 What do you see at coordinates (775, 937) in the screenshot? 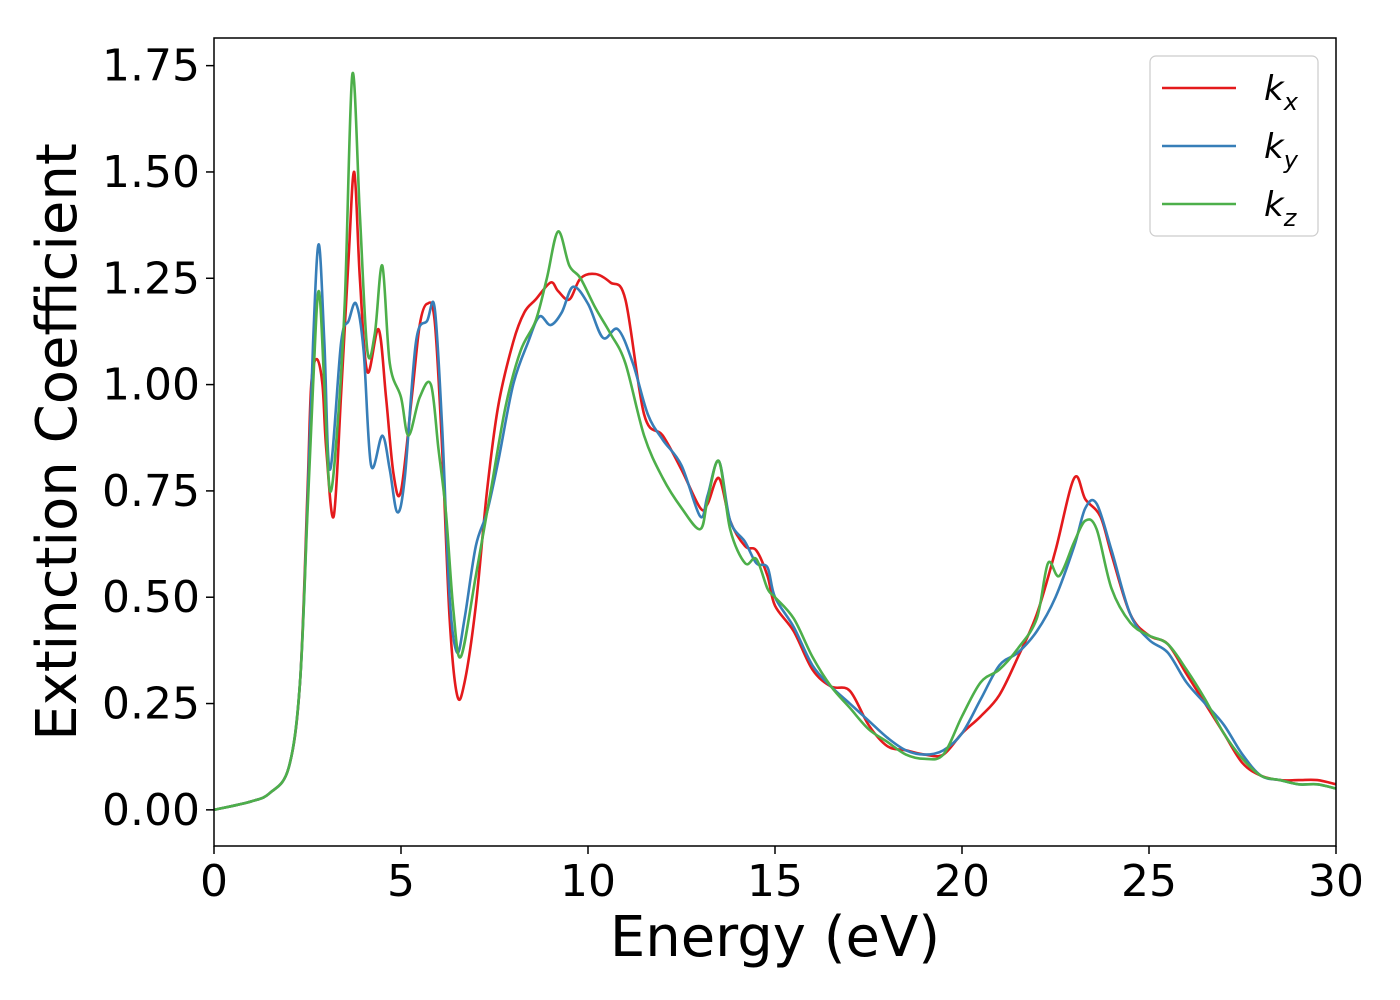
I see `x-axis-title: Energy (eV)` at bounding box center [775, 937].